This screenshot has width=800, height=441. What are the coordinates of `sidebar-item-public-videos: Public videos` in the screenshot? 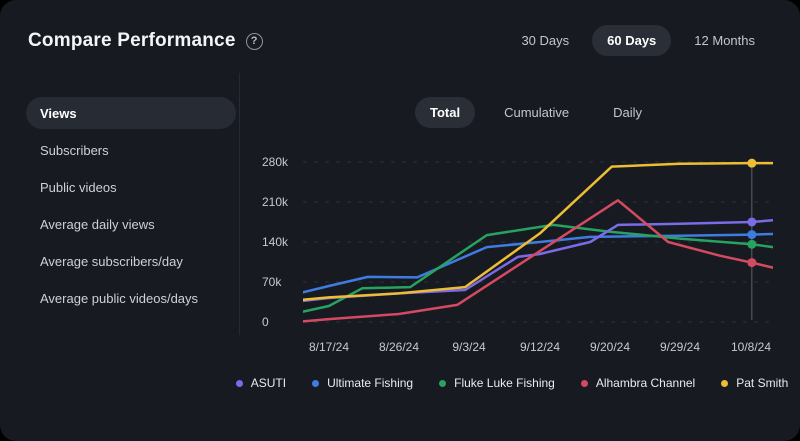 It's located at (78, 187).